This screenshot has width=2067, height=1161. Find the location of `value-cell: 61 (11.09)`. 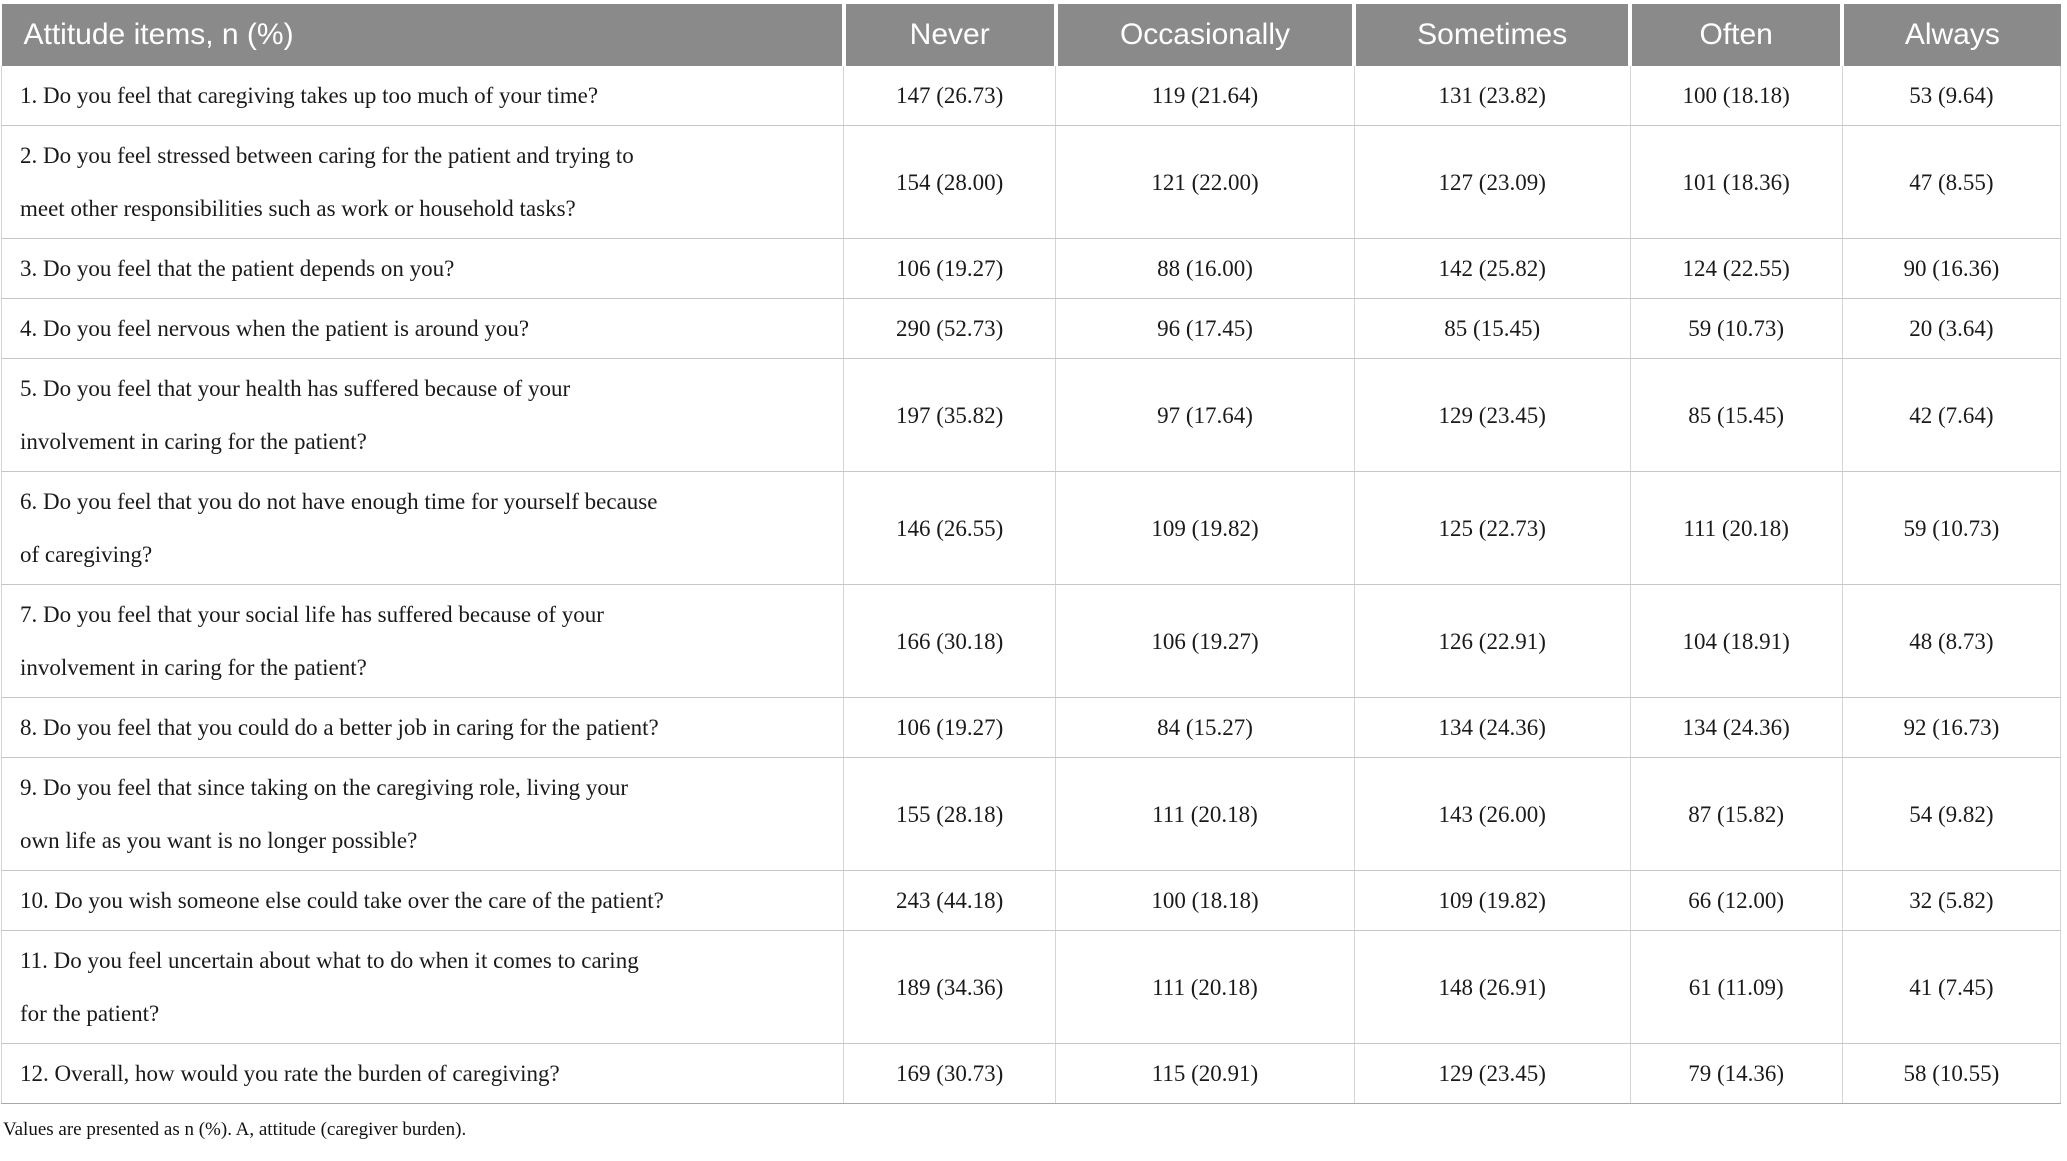

value-cell: 61 (11.09) is located at coordinates (1736, 987).